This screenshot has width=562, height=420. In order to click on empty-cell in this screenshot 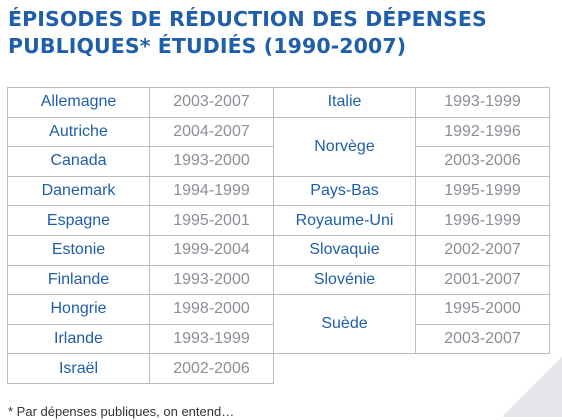, I will do `click(345, 369)`.